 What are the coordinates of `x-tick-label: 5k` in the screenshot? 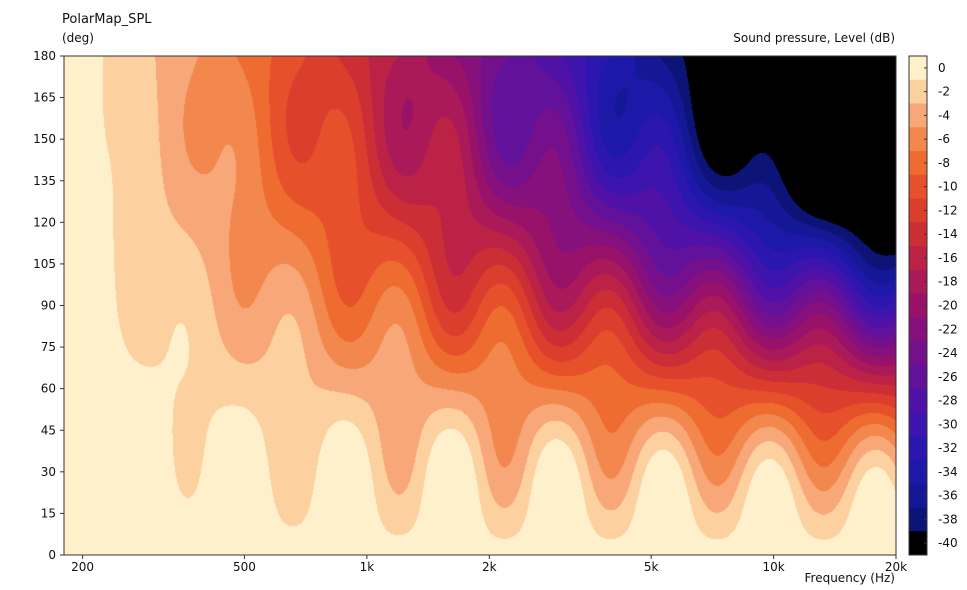 It's located at (651, 567).